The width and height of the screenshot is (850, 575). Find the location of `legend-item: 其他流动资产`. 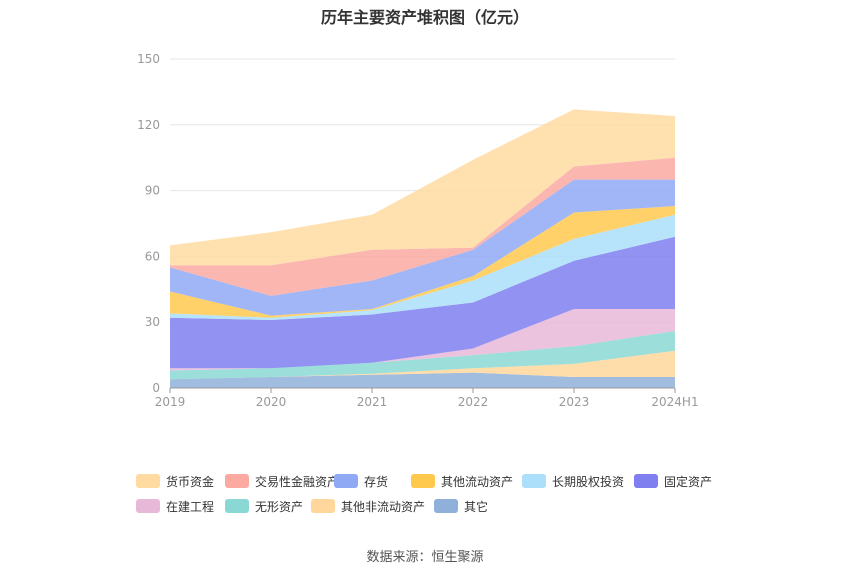

legend-item: 其他流动资产 is located at coordinates (462, 481).